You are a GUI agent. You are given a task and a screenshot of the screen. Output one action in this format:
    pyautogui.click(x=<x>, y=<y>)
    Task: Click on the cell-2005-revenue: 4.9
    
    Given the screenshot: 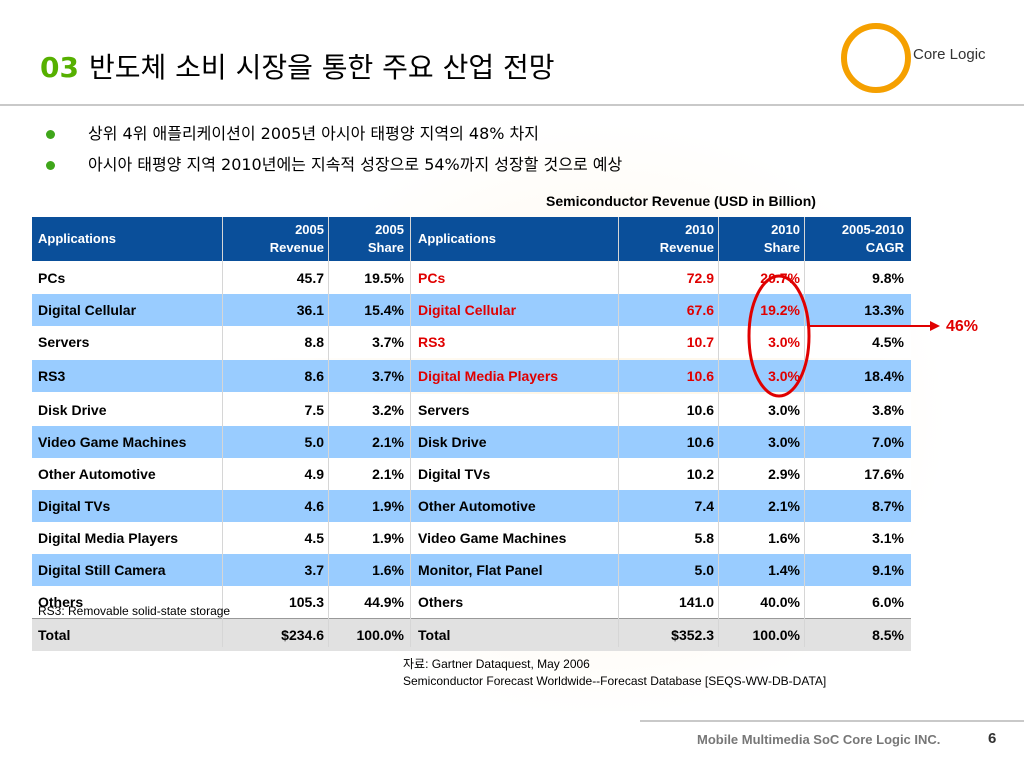 What is the action you would take?
    pyautogui.click(x=314, y=474)
    